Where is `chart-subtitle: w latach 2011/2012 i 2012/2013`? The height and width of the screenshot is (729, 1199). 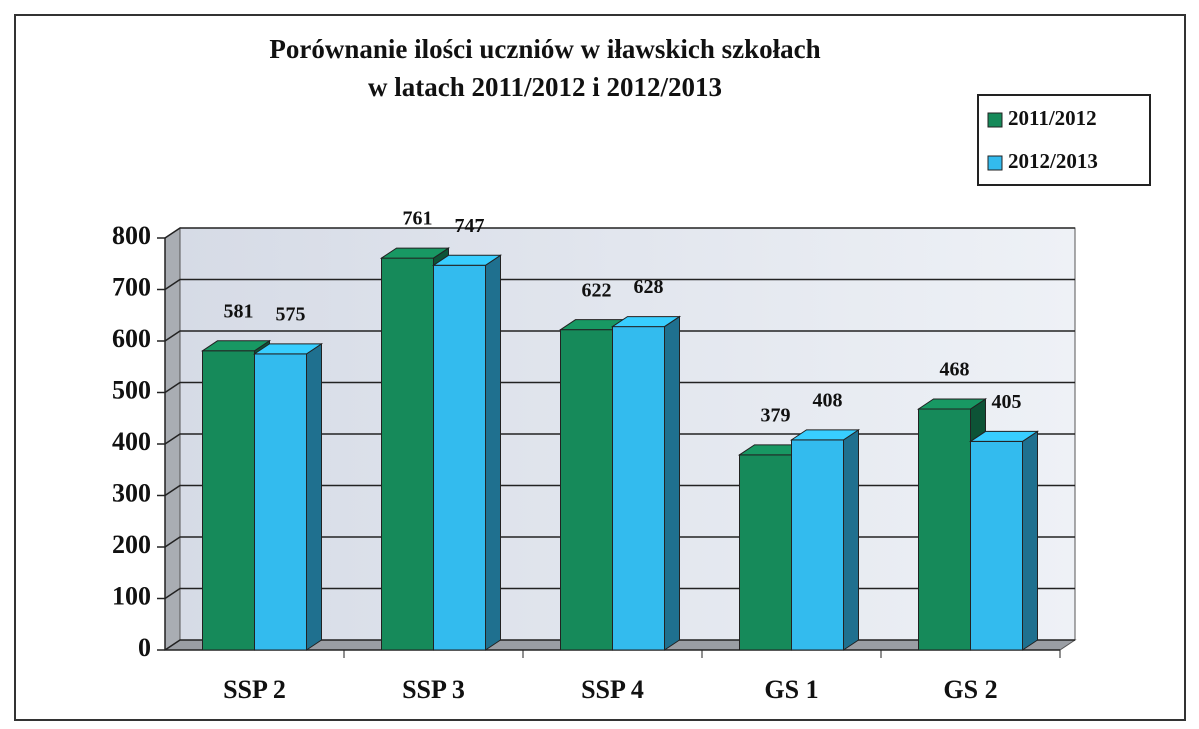
chart-subtitle: w latach 2011/2012 i 2012/2013 is located at coordinates (545, 87).